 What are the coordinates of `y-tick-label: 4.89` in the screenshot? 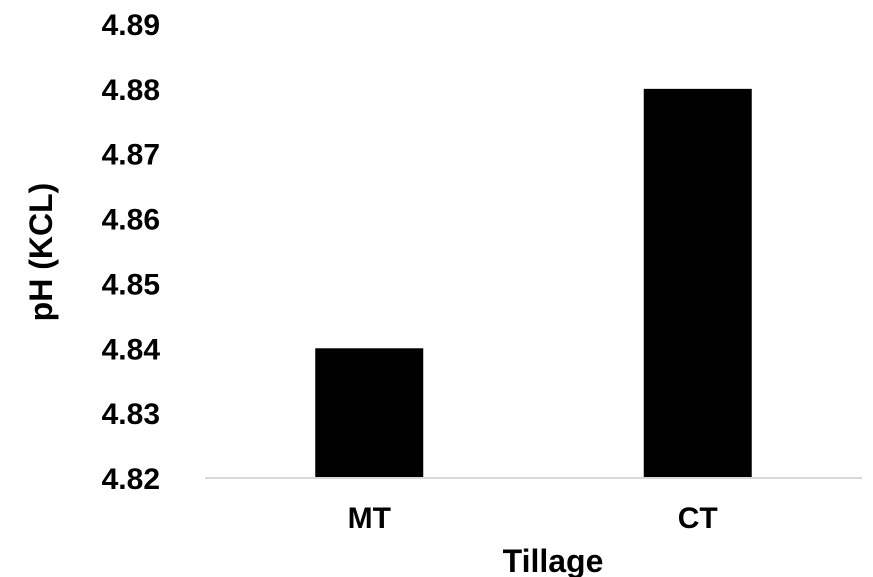 It's located at (131, 25).